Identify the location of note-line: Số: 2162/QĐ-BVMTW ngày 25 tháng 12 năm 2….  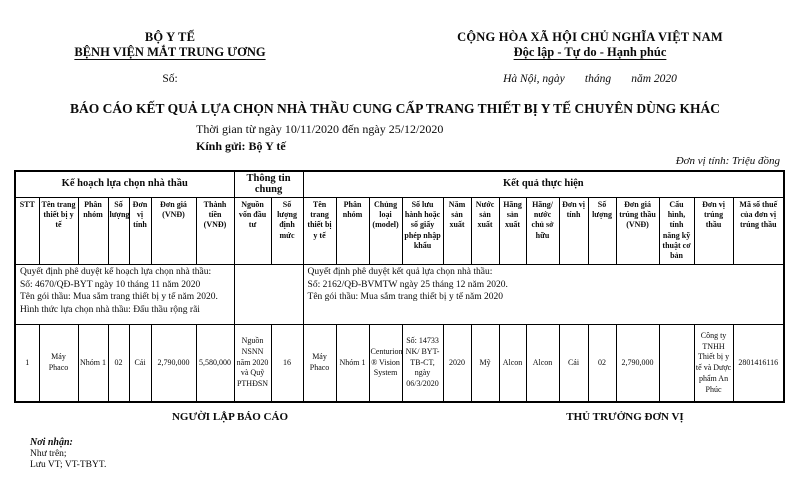
(407, 284).